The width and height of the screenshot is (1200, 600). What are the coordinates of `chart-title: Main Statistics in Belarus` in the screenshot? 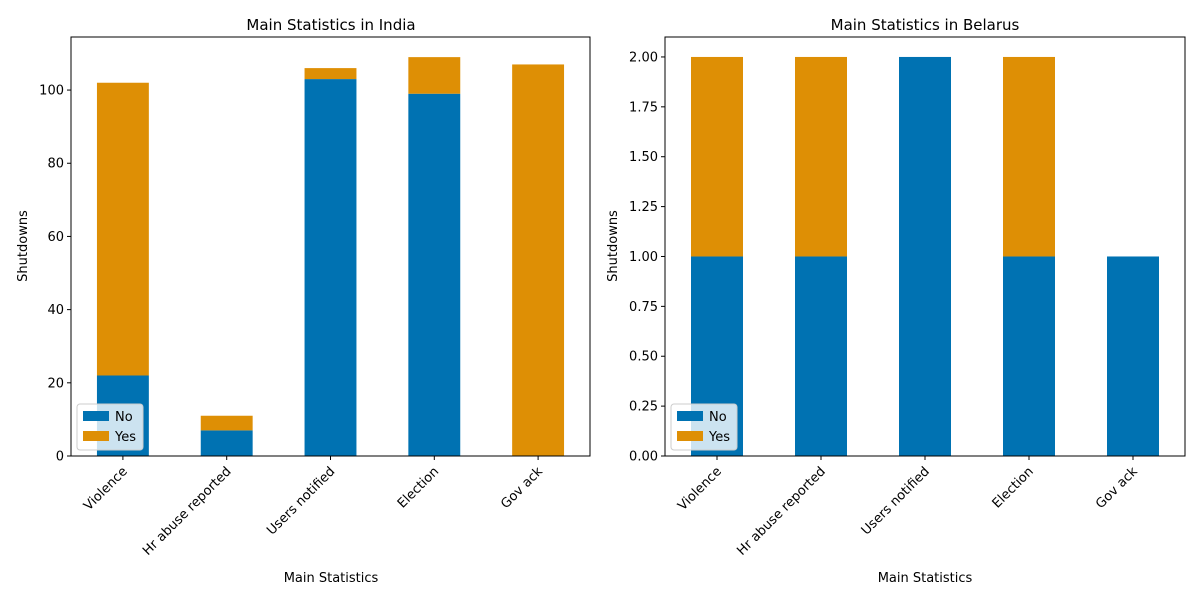 It's located at (925, 25).